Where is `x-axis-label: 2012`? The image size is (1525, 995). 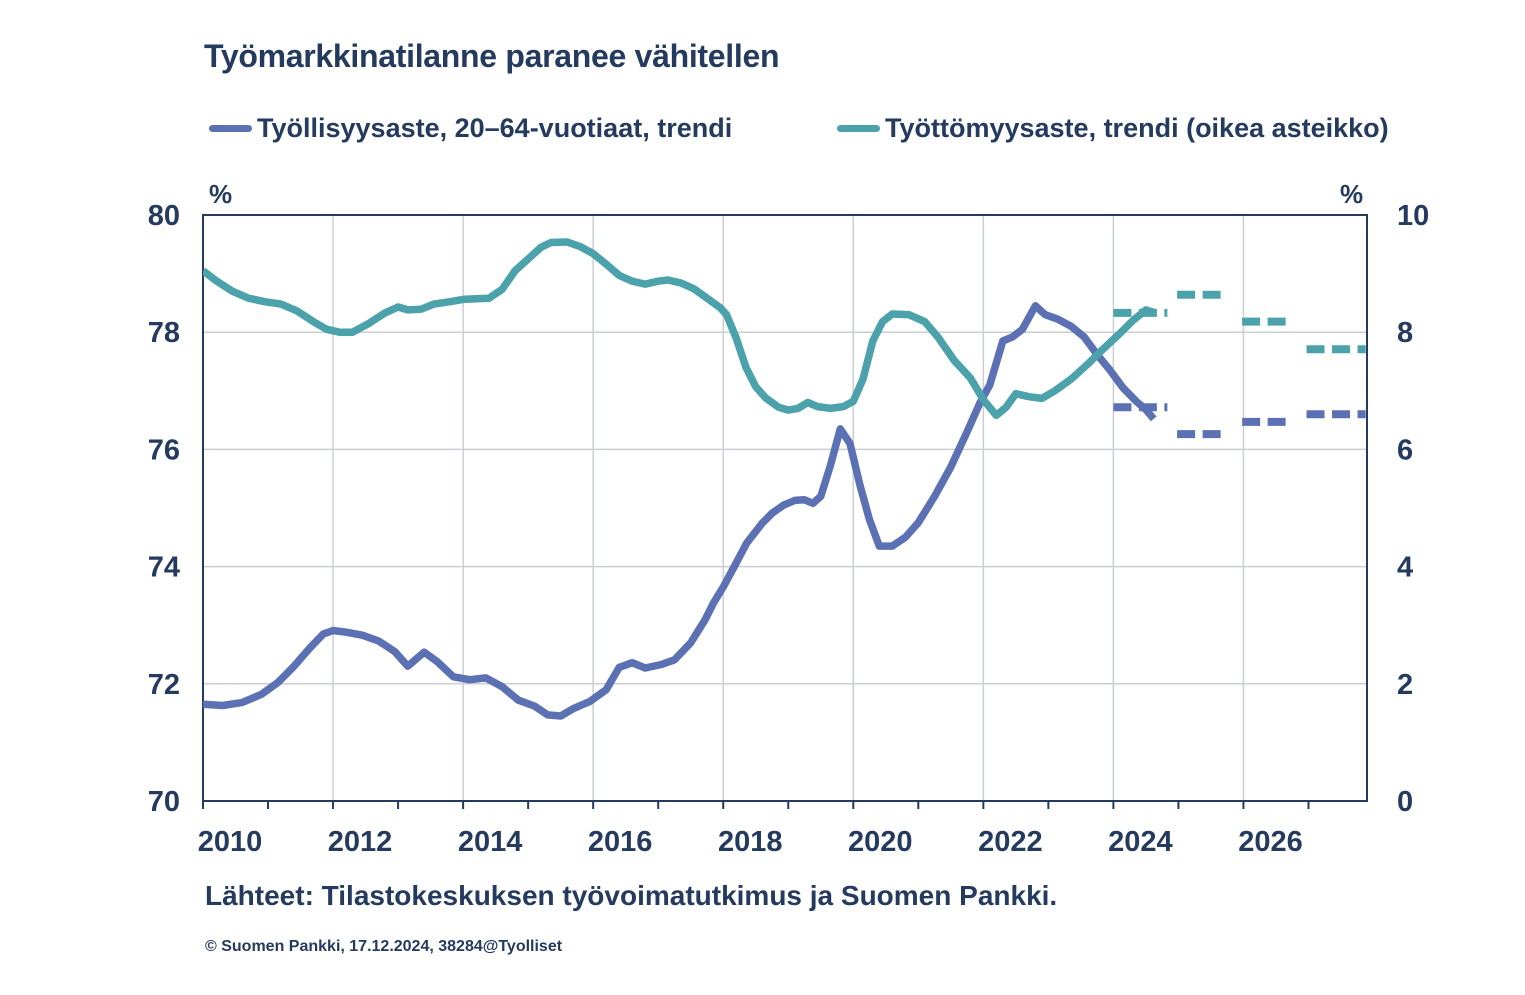
x-axis-label: 2012 is located at coordinates (360, 842).